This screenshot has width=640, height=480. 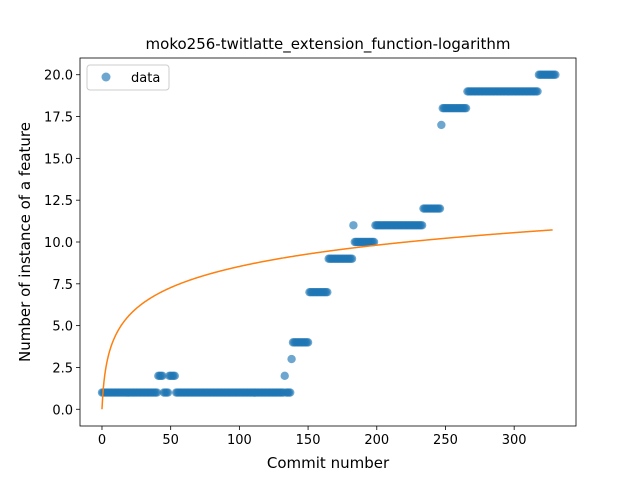 I want to click on legend-marker, so click(x=106, y=77).